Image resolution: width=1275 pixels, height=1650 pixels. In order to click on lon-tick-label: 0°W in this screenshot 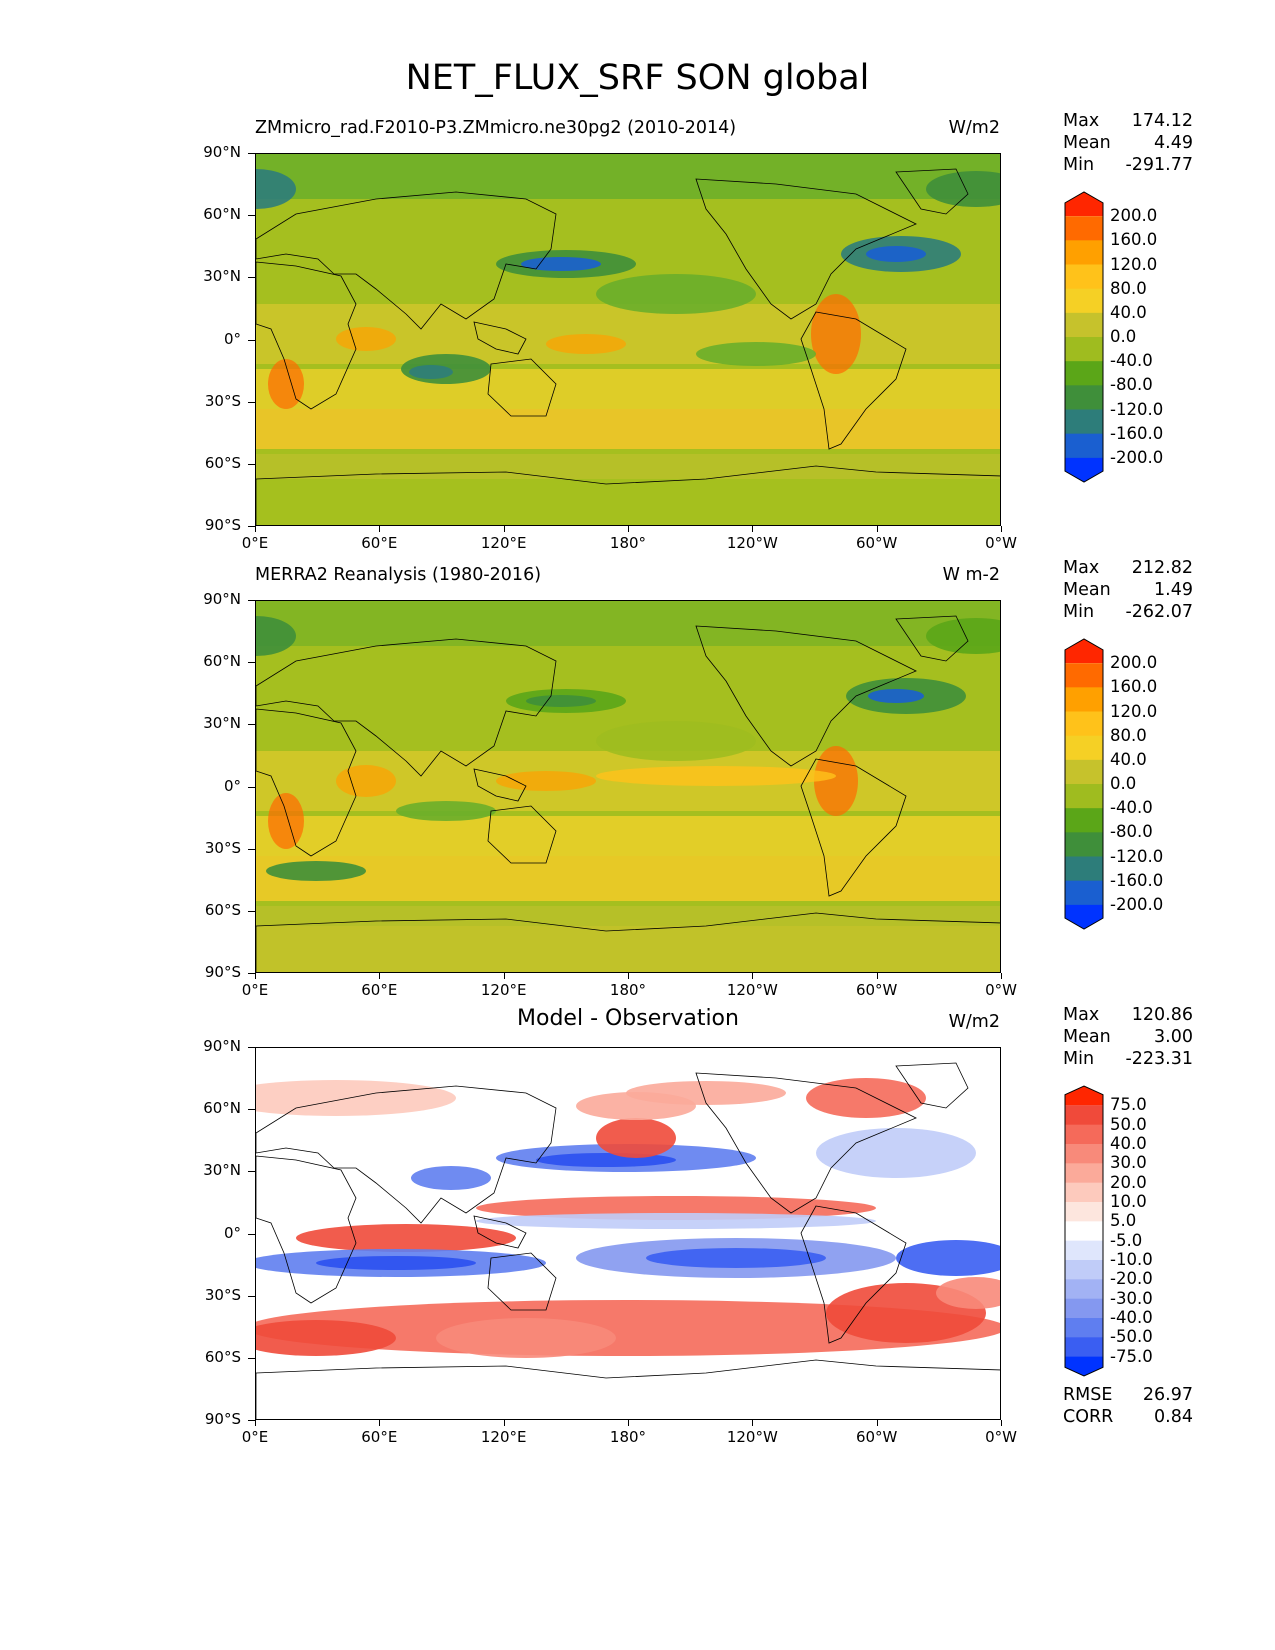, I will do `click(1001, 1437)`.